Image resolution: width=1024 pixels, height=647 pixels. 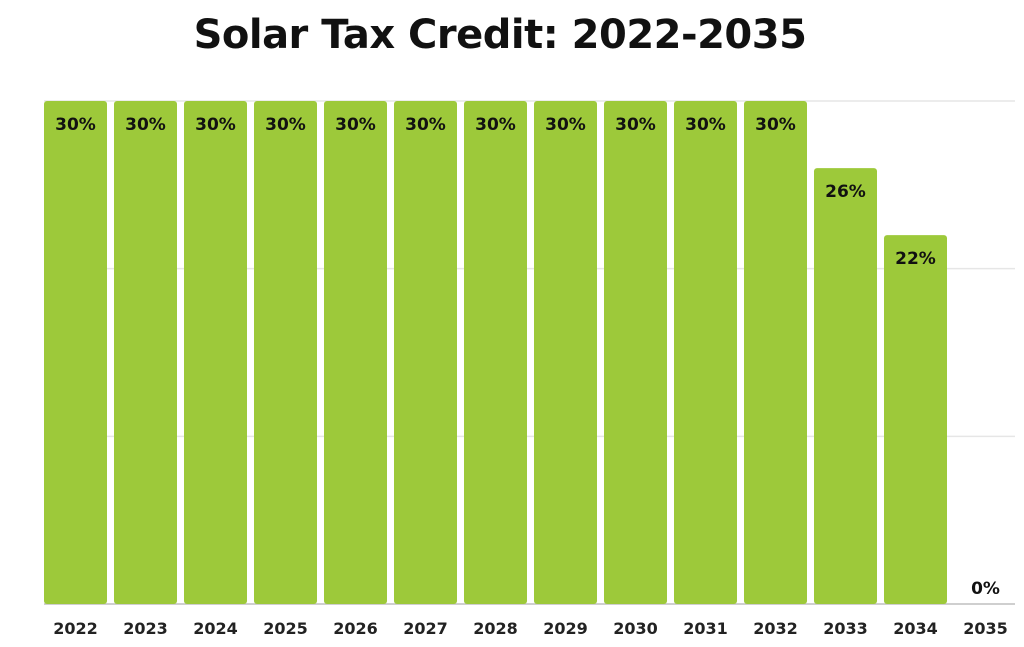 What do you see at coordinates (285, 628) in the screenshot?
I see `x-tick-label: 2025` at bounding box center [285, 628].